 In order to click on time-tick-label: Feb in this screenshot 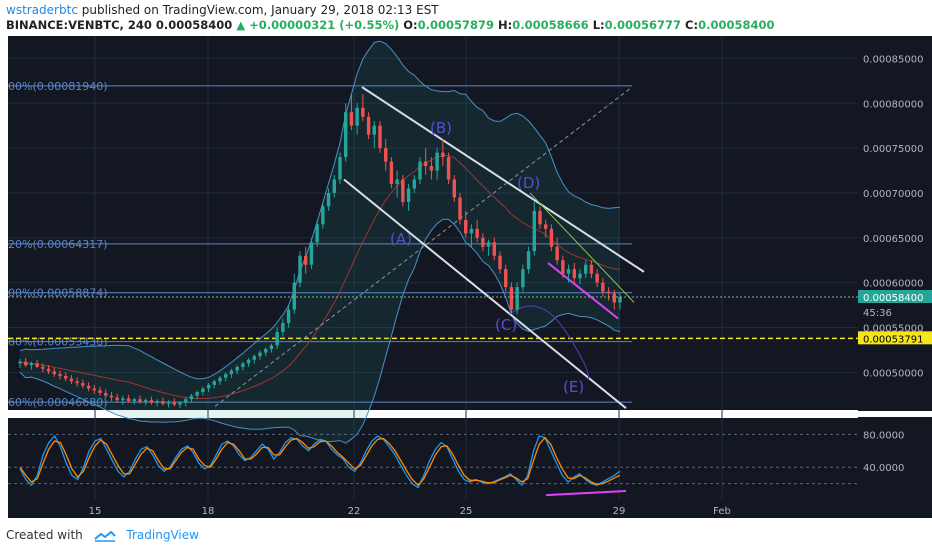, I will do `click(722, 511)`.